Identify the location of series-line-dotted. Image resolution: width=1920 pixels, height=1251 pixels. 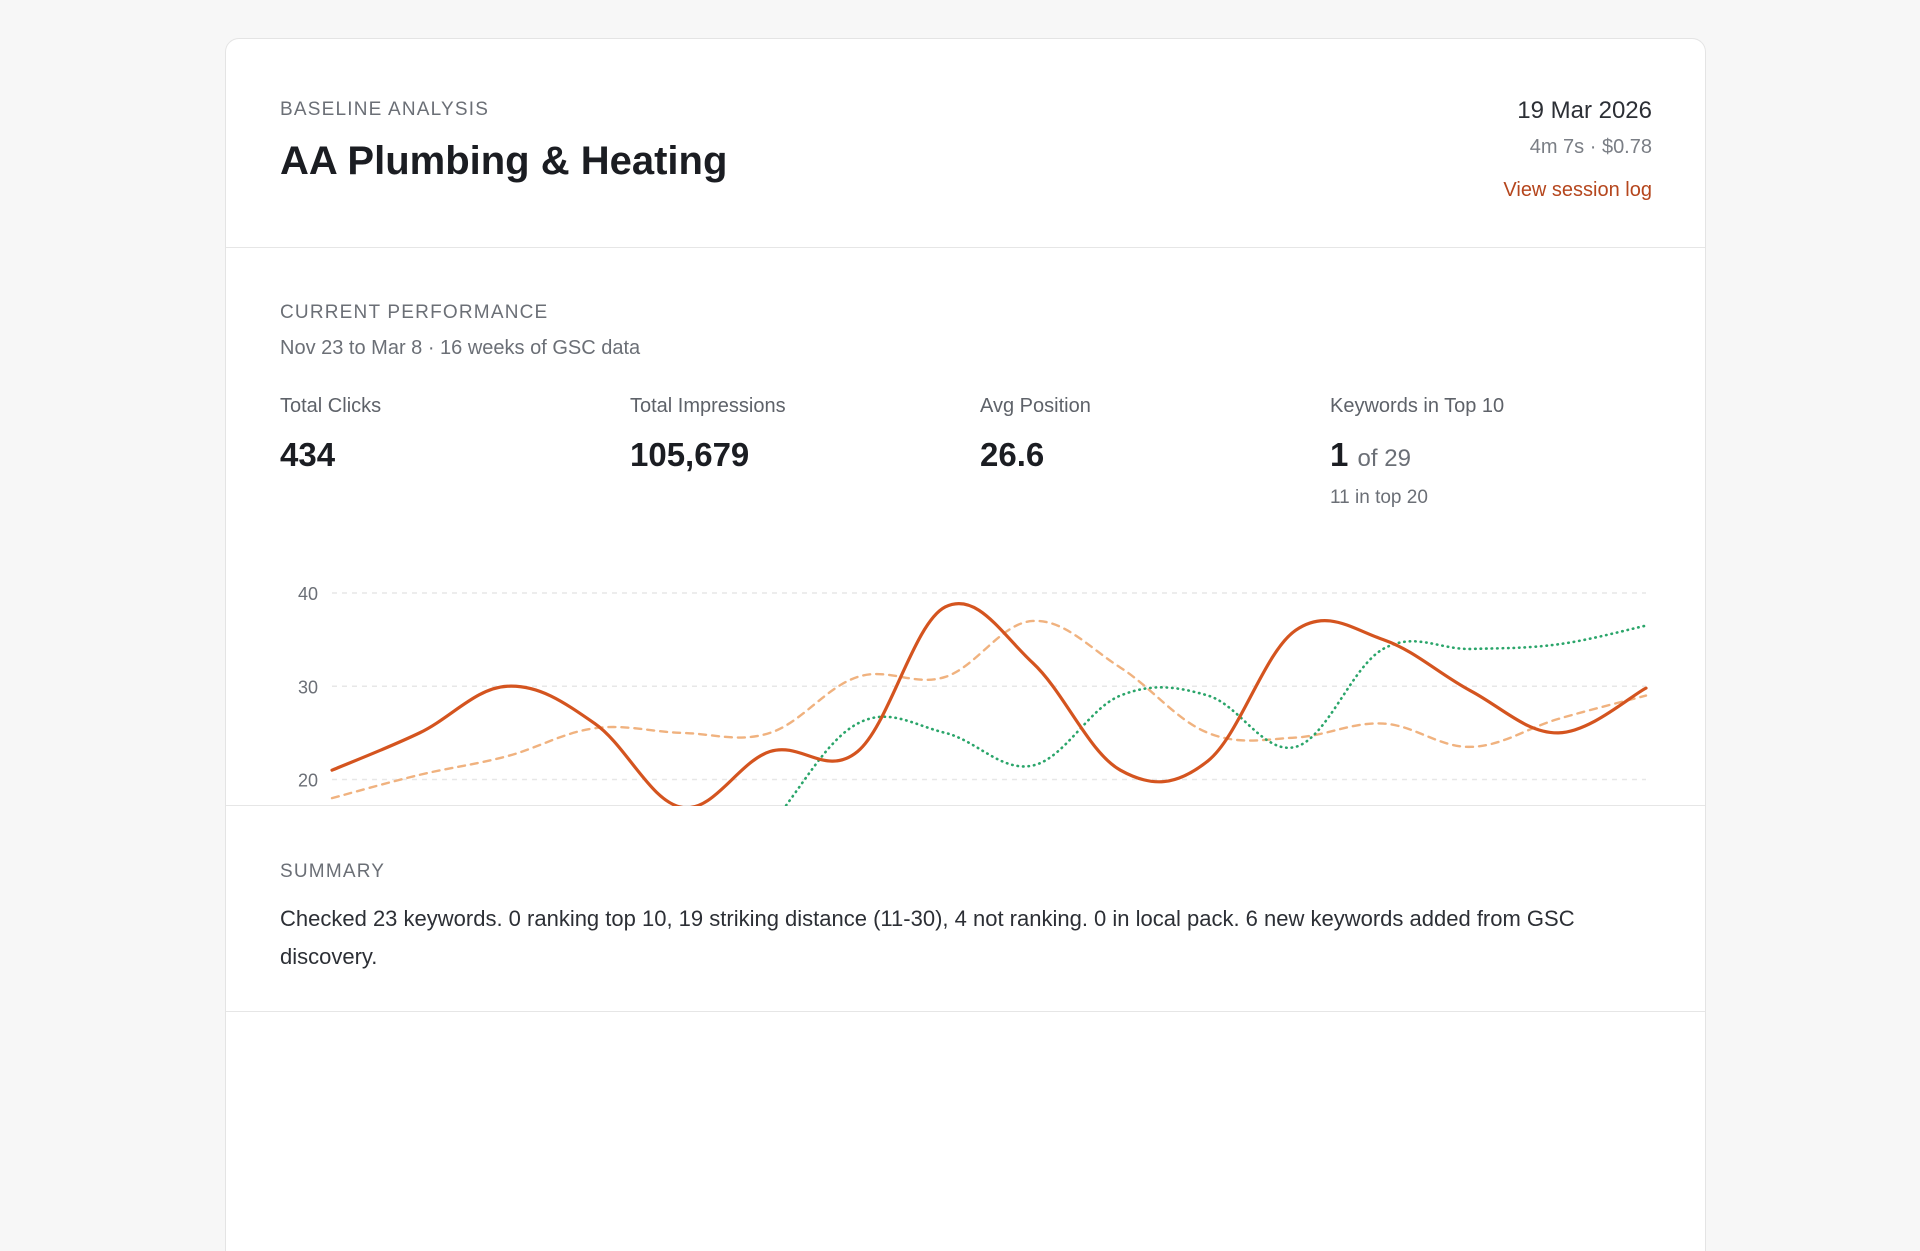
(1216, 715).